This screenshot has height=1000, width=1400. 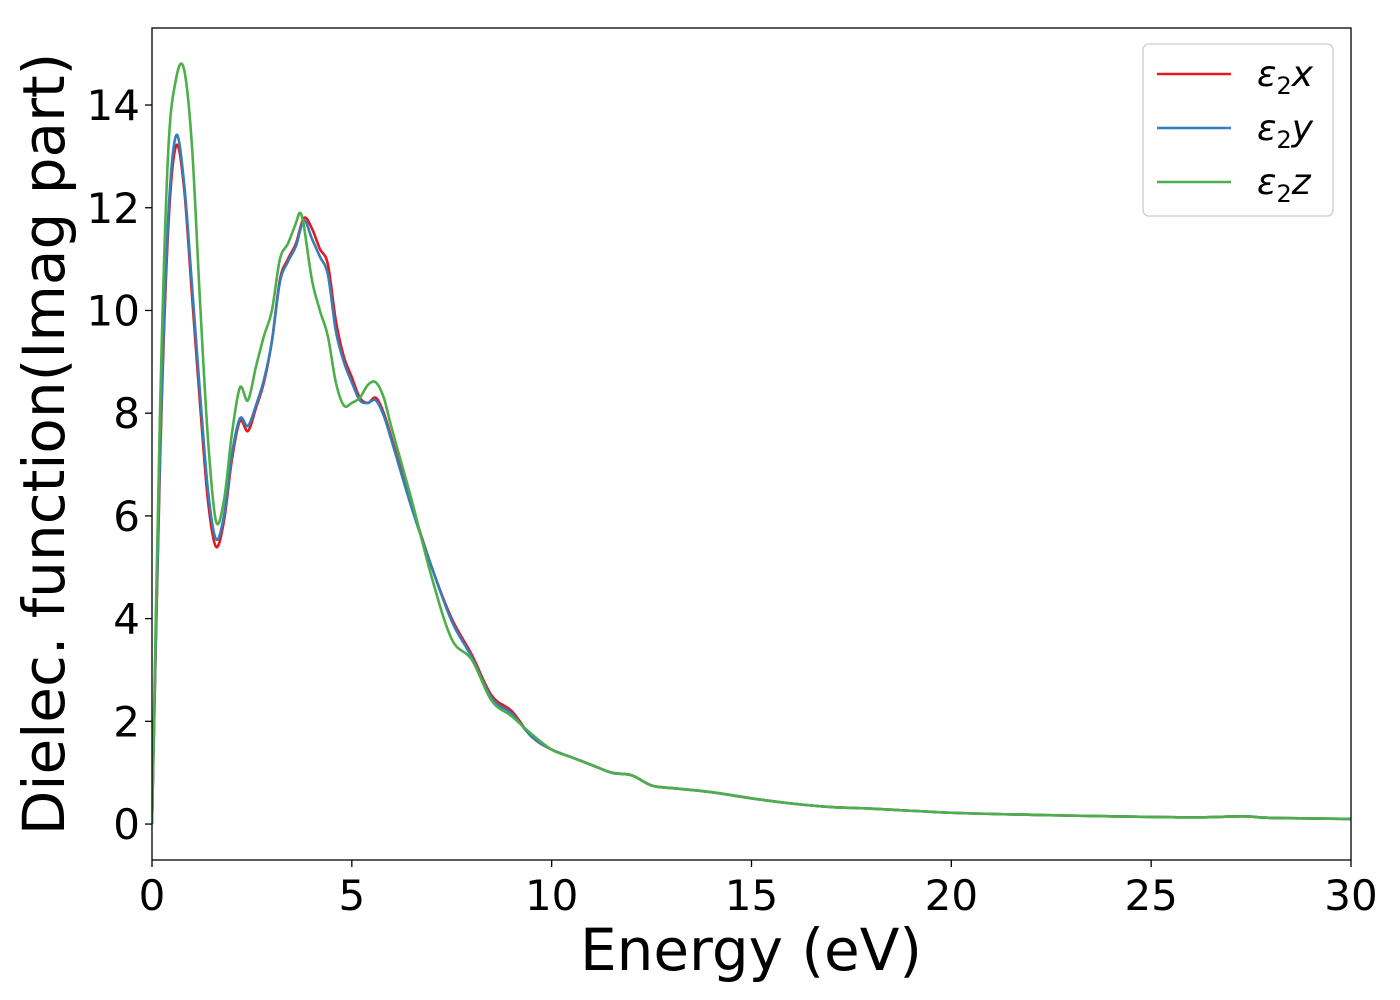 I want to click on legend-label: ε2z, so click(x=1284, y=185).